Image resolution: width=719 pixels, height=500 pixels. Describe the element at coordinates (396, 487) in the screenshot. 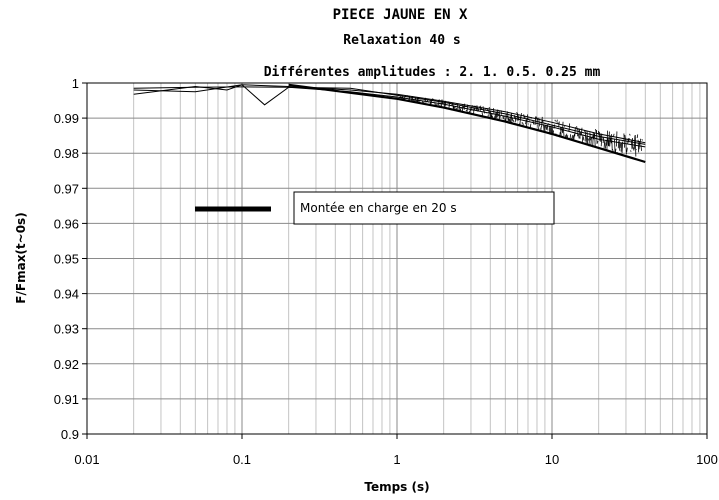

I see `x-axis-title: Temps (s)` at that location.